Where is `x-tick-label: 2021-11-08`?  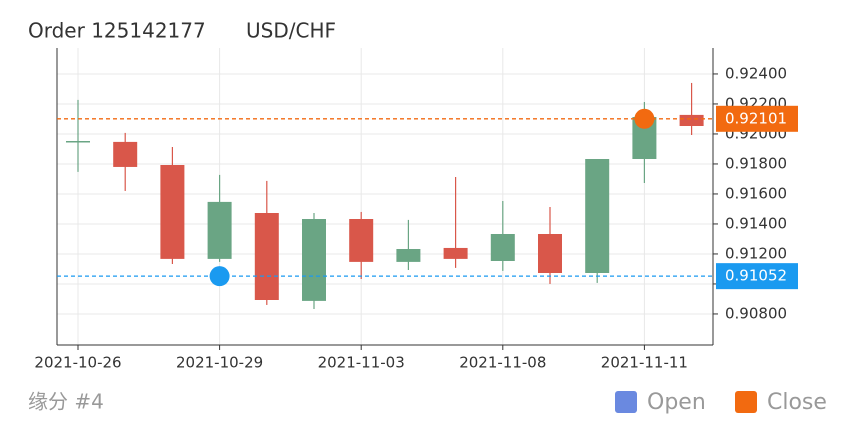 x-tick-label: 2021-11-08 is located at coordinates (502, 363).